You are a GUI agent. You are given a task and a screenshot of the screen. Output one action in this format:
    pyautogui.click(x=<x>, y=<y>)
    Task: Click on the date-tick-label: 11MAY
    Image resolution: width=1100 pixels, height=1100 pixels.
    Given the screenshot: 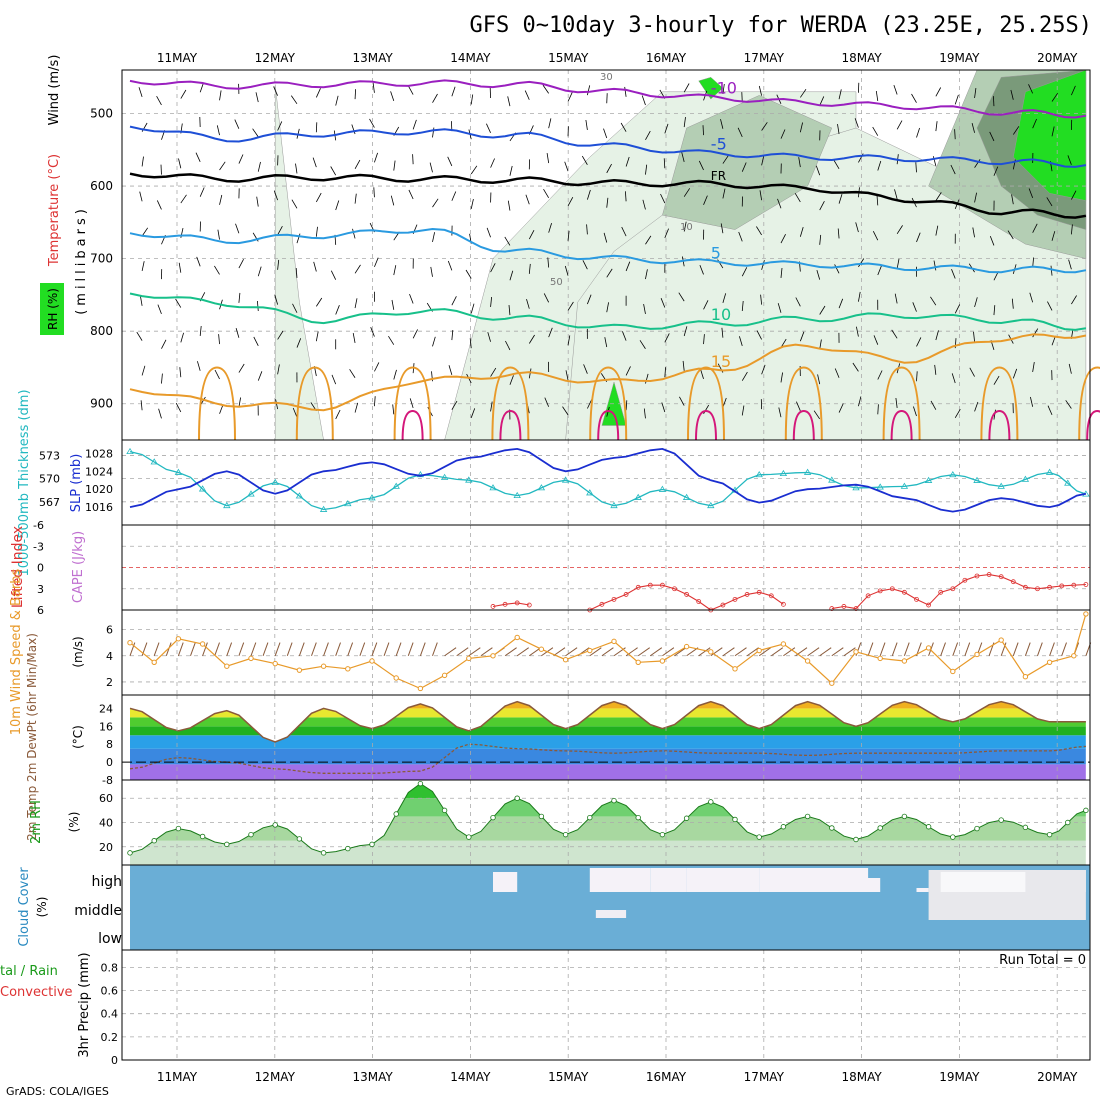 What is the action you would take?
    pyautogui.click(x=177, y=1077)
    